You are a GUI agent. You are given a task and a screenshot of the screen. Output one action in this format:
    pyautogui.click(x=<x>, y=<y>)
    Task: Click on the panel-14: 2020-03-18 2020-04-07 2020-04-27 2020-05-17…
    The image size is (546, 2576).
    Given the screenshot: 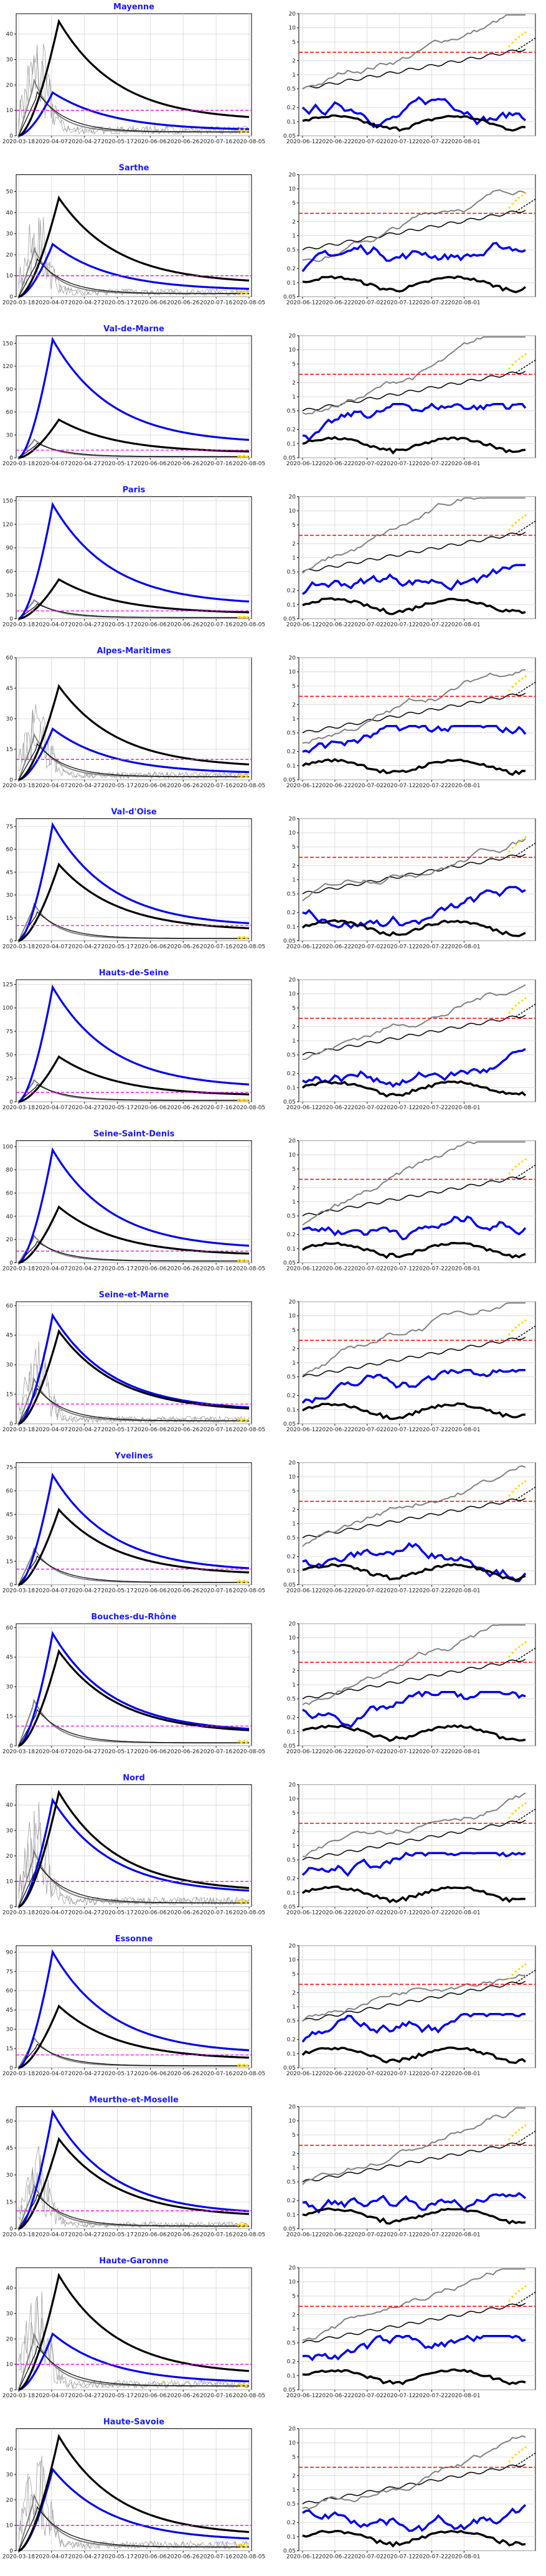 What is the action you would take?
    pyautogui.click(x=269, y=2167)
    